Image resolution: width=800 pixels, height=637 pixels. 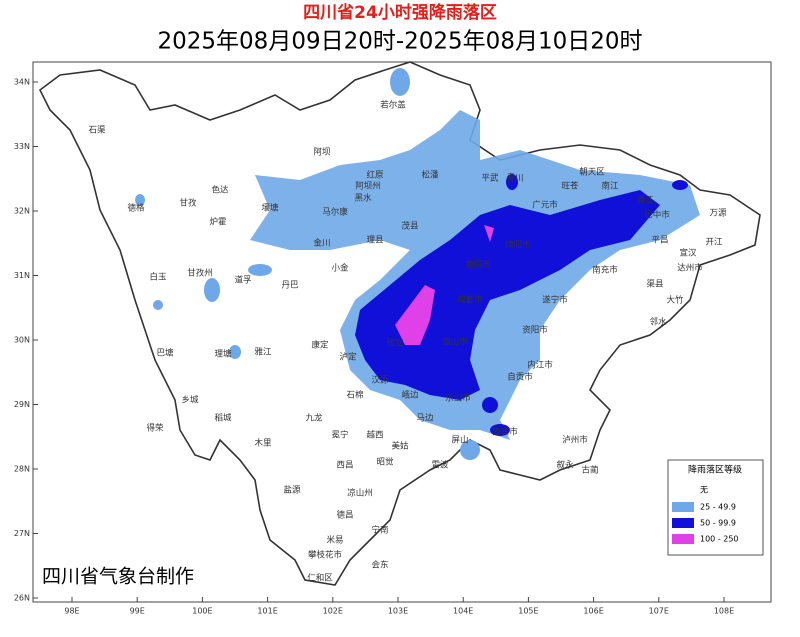 What do you see at coordinates (22, 275) in the screenshot?
I see `lat-label: 31N` at bounding box center [22, 275].